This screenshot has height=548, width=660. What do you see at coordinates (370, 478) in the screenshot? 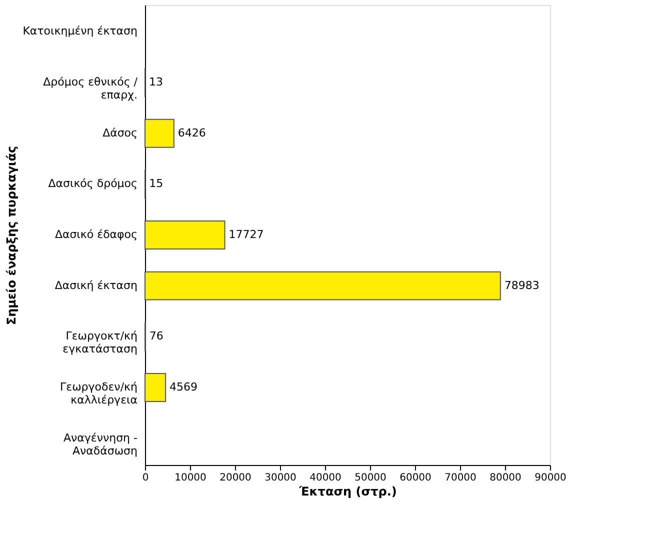
I see `x-tick-label: 50000` at bounding box center [370, 478].